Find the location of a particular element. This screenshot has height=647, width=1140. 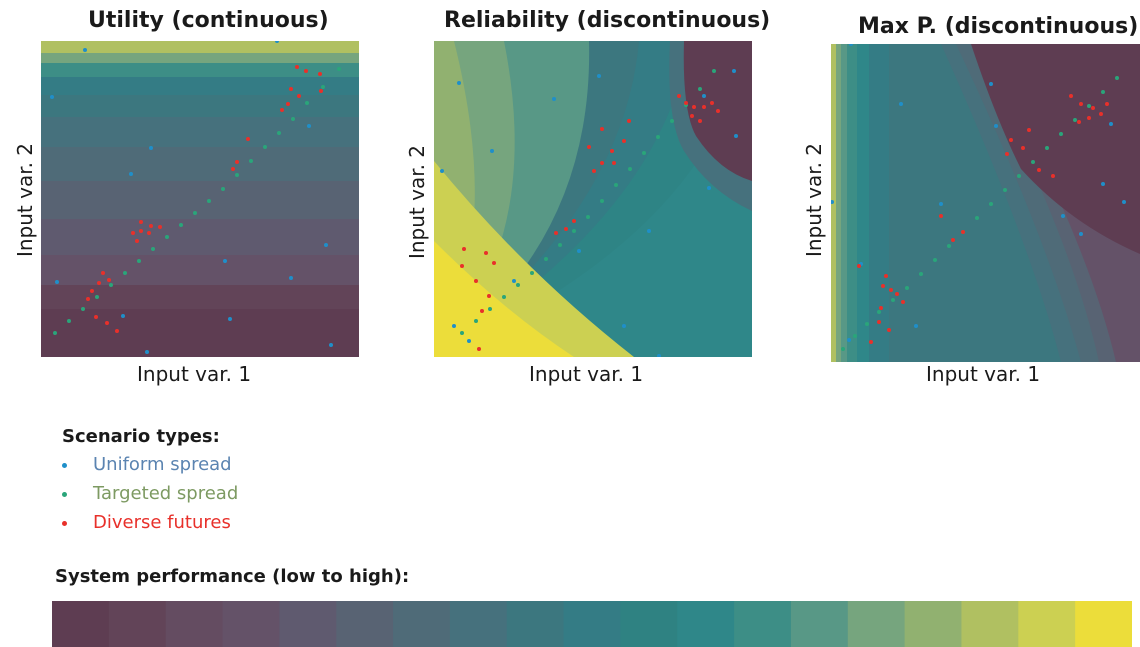

max-p-surface-plot is located at coordinates (985, 203).